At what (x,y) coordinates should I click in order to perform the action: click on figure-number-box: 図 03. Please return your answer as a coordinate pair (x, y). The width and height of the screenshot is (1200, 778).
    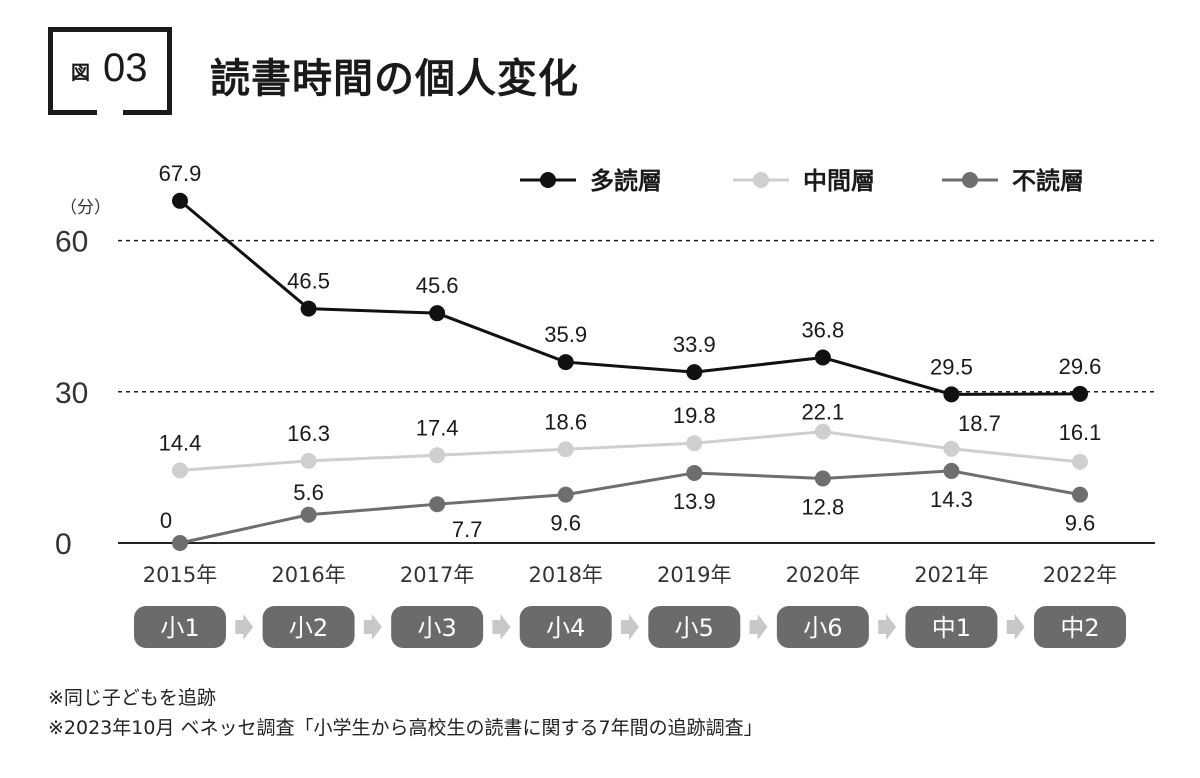
    Looking at the image, I should click on (110, 71).